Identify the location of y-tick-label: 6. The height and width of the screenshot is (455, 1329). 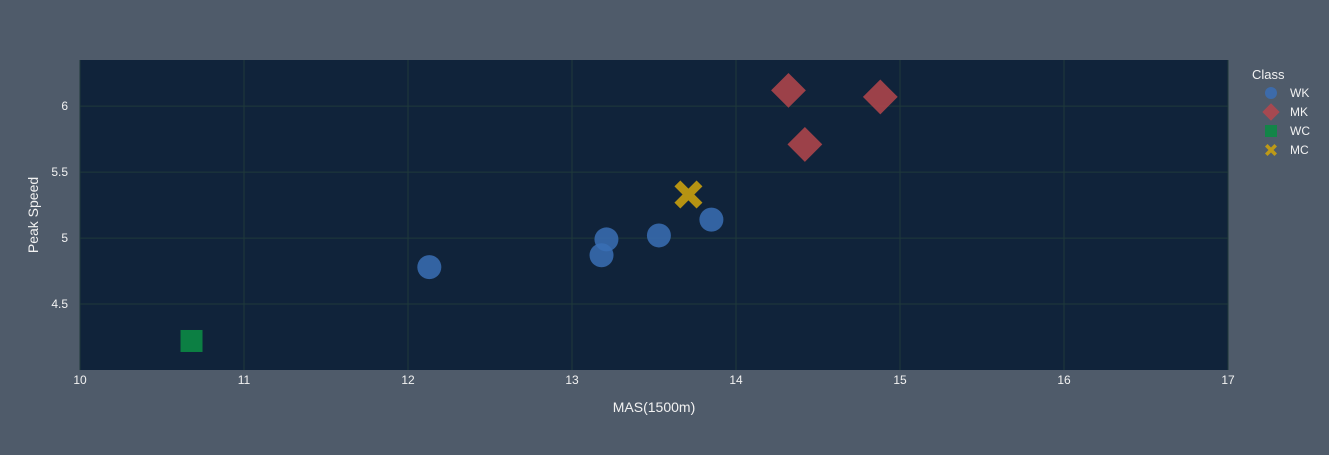
(64, 106).